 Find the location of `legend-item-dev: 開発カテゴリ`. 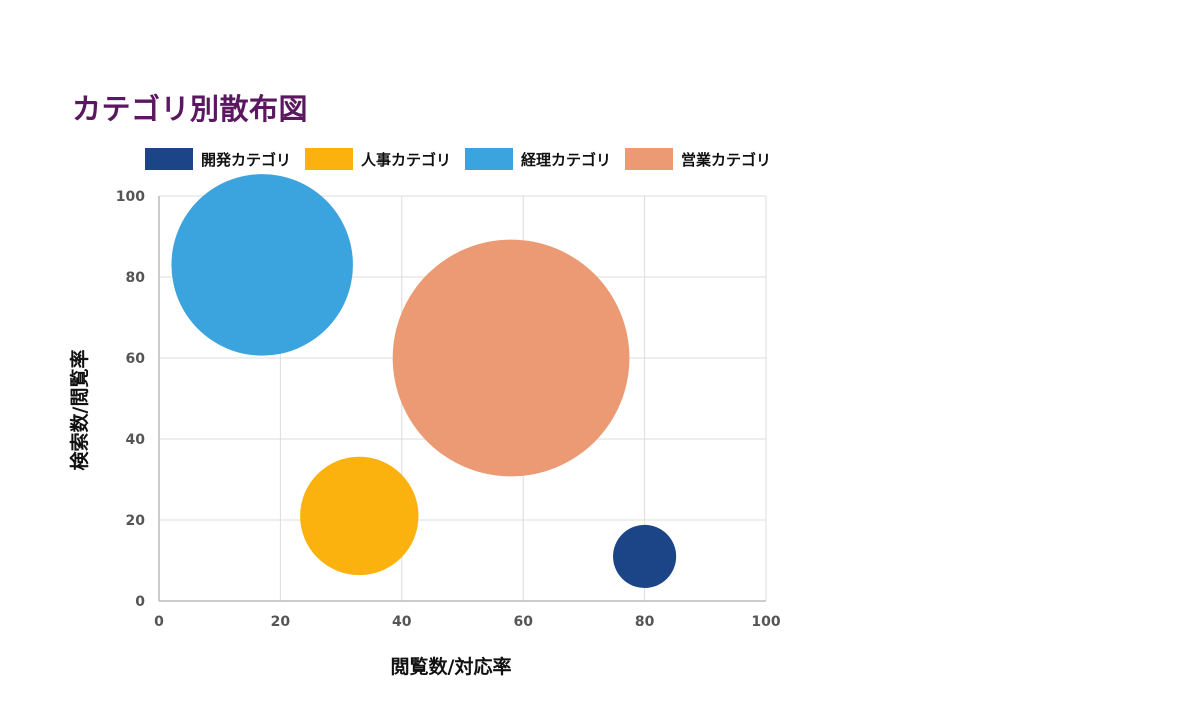

legend-item-dev: 開発カテゴリ is located at coordinates (218, 159).